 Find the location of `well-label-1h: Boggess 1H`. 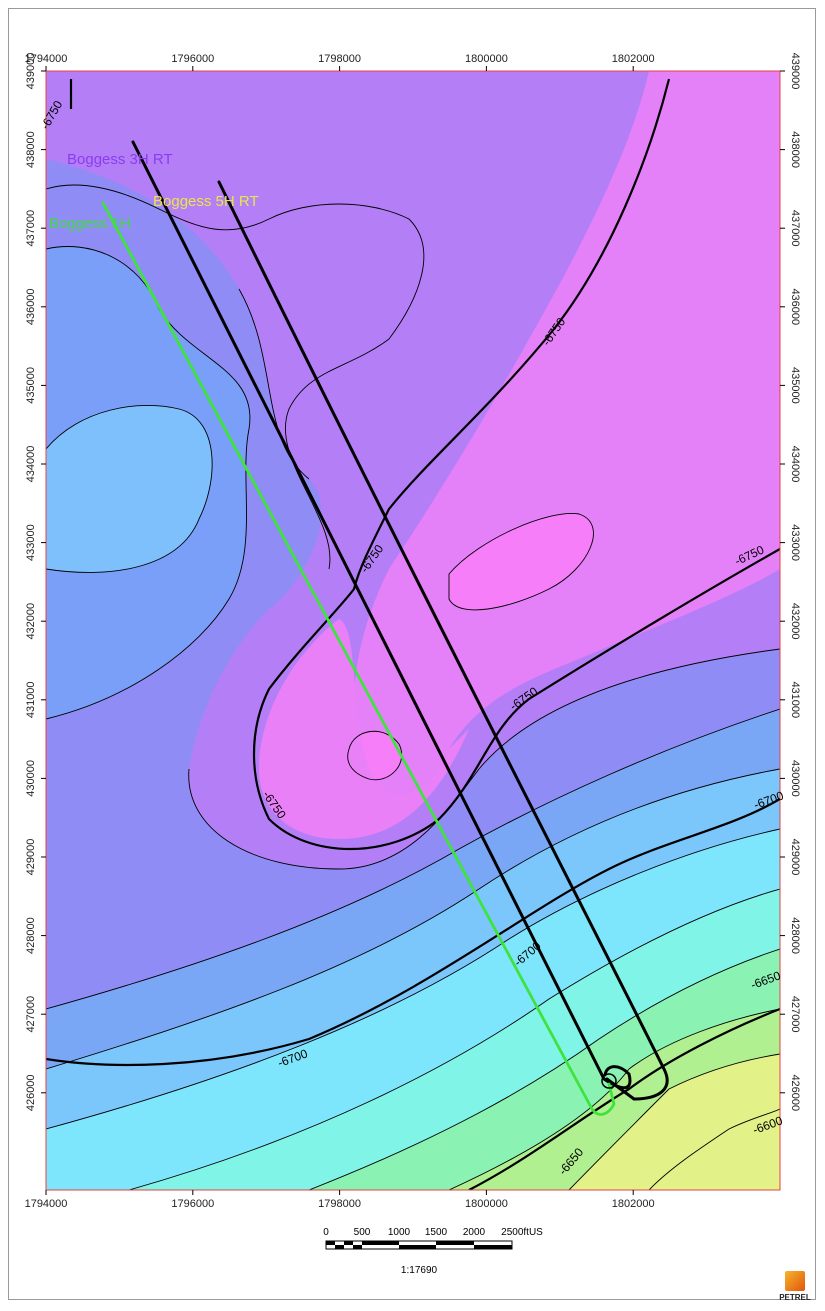

well-label-1h: Boggess 1H is located at coordinates (90, 223).